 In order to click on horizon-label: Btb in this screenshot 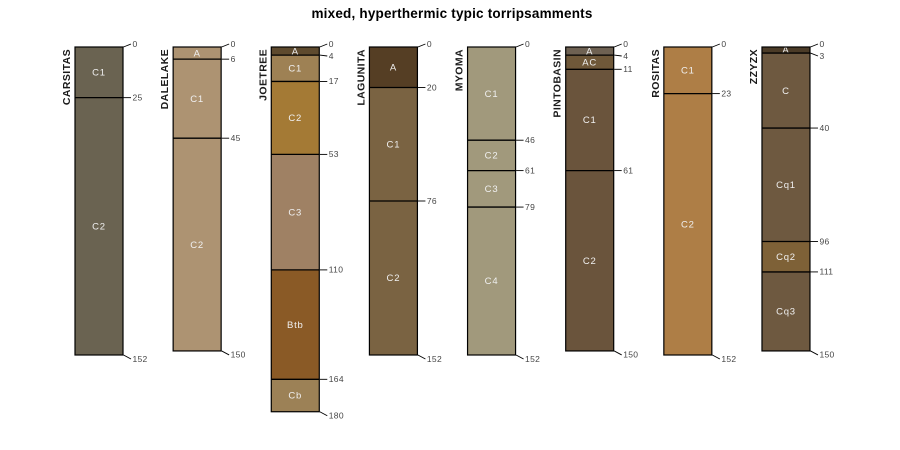, I will do `click(295, 325)`.